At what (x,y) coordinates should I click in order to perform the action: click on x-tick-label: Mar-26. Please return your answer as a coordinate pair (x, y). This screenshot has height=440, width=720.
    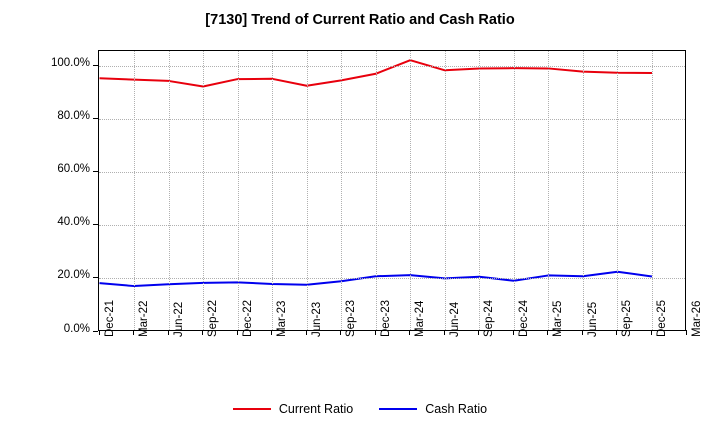
    Looking at the image, I should click on (696, 318).